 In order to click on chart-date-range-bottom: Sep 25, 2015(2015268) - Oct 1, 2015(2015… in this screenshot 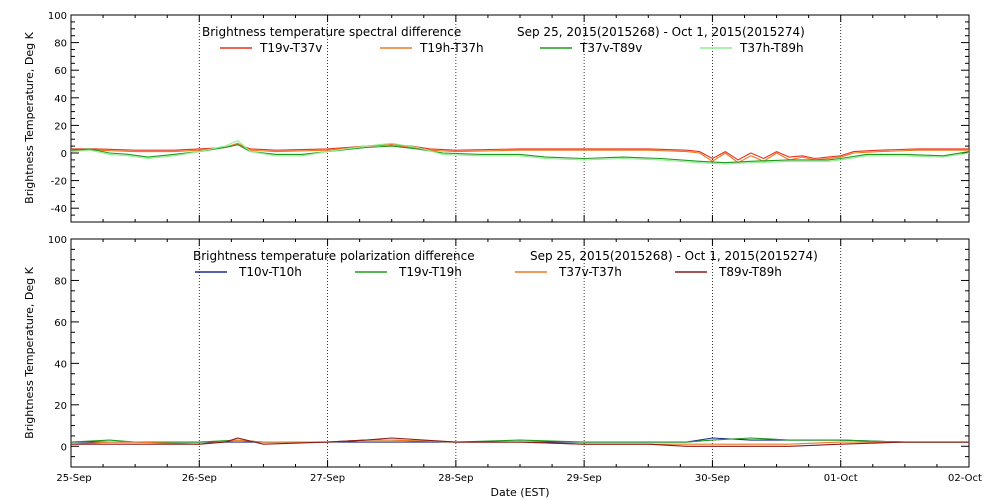, I will do `click(674, 256)`.